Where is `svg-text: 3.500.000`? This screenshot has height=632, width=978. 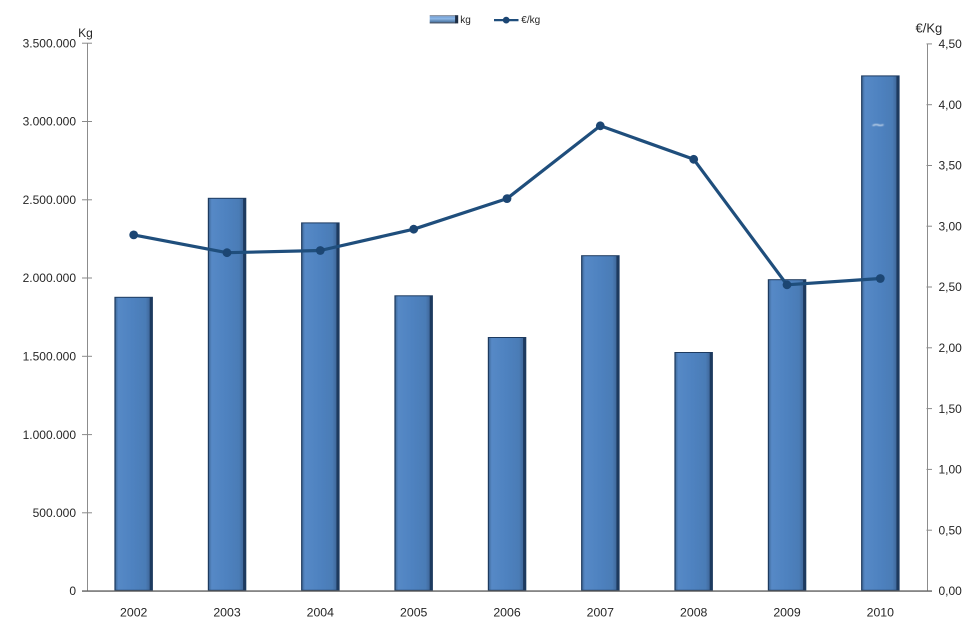 svg-text: 3.500.000 is located at coordinates (50, 43).